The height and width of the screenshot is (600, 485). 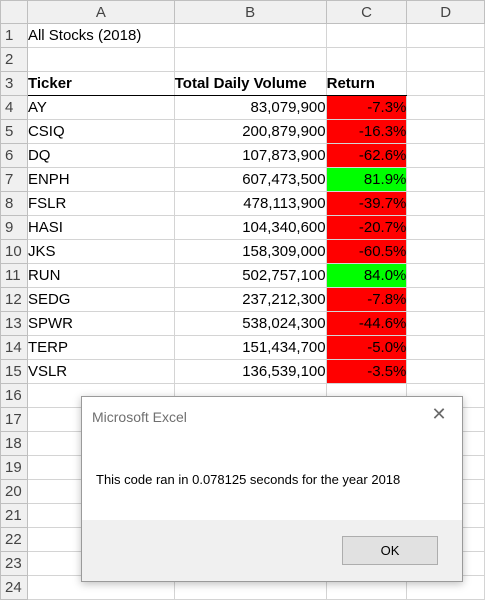 I want to click on ticker-cell: SPWR, so click(x=100, y=323).